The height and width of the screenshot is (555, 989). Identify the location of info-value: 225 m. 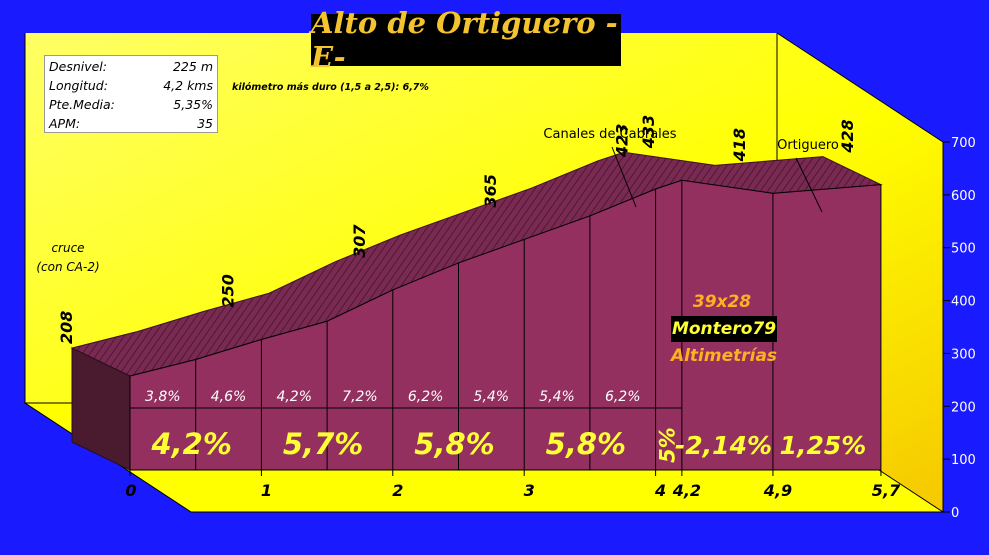
(192, 66).